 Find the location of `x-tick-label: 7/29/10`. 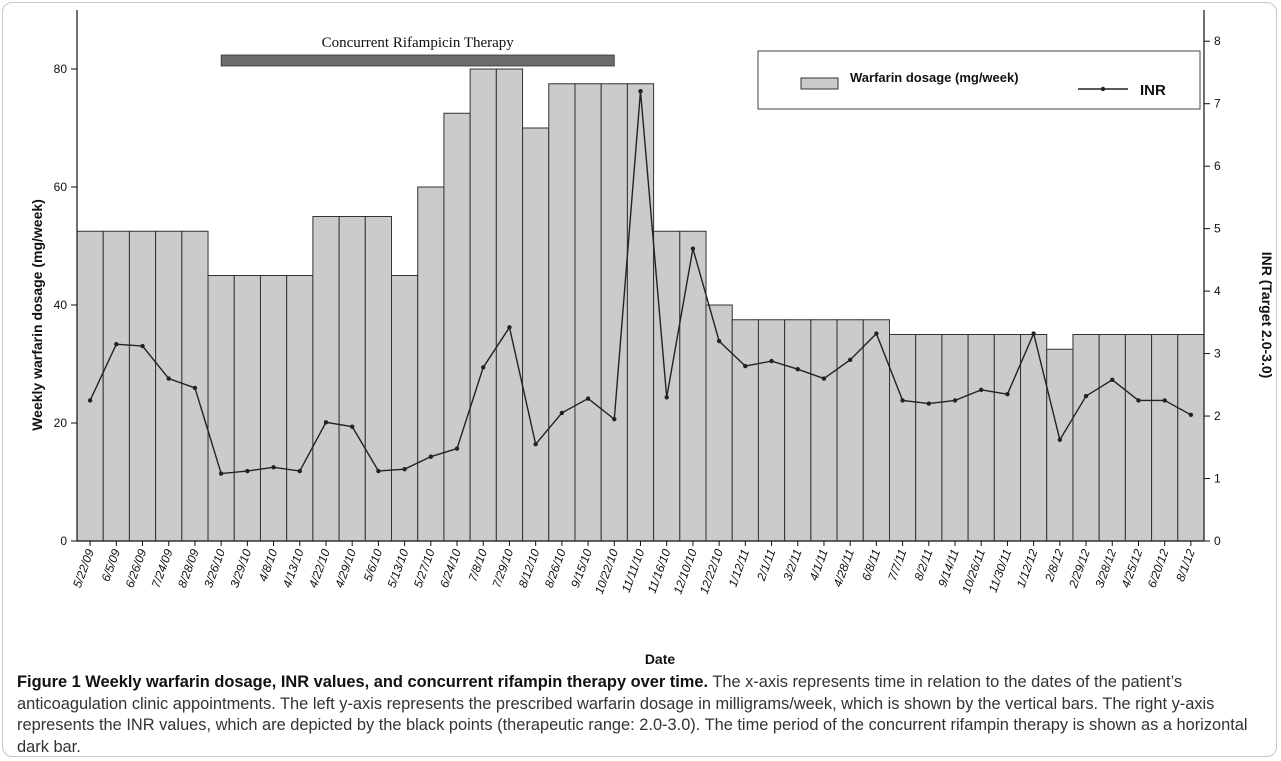

x-tick-label: 7/29/10 is located at coordinates (502, 568).